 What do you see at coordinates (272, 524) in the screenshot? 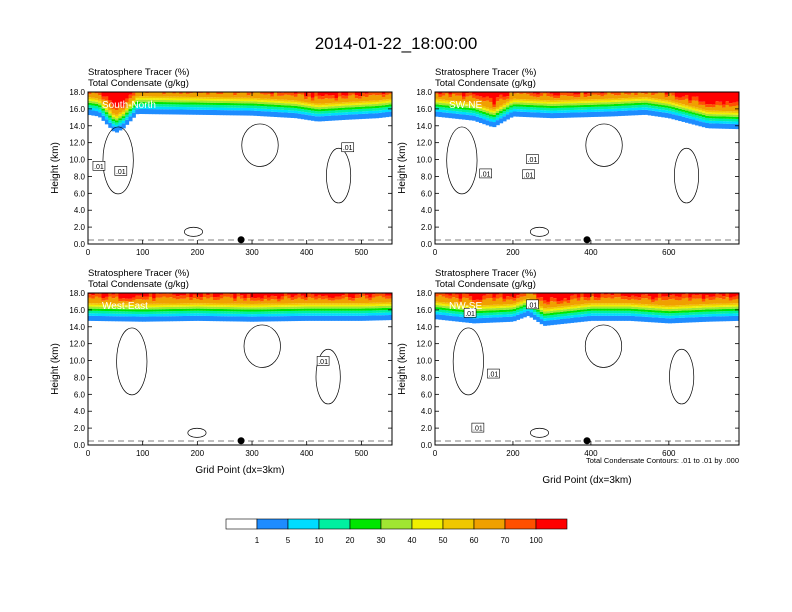
I see `colorbar-cell` at bounding box center [272, 524].